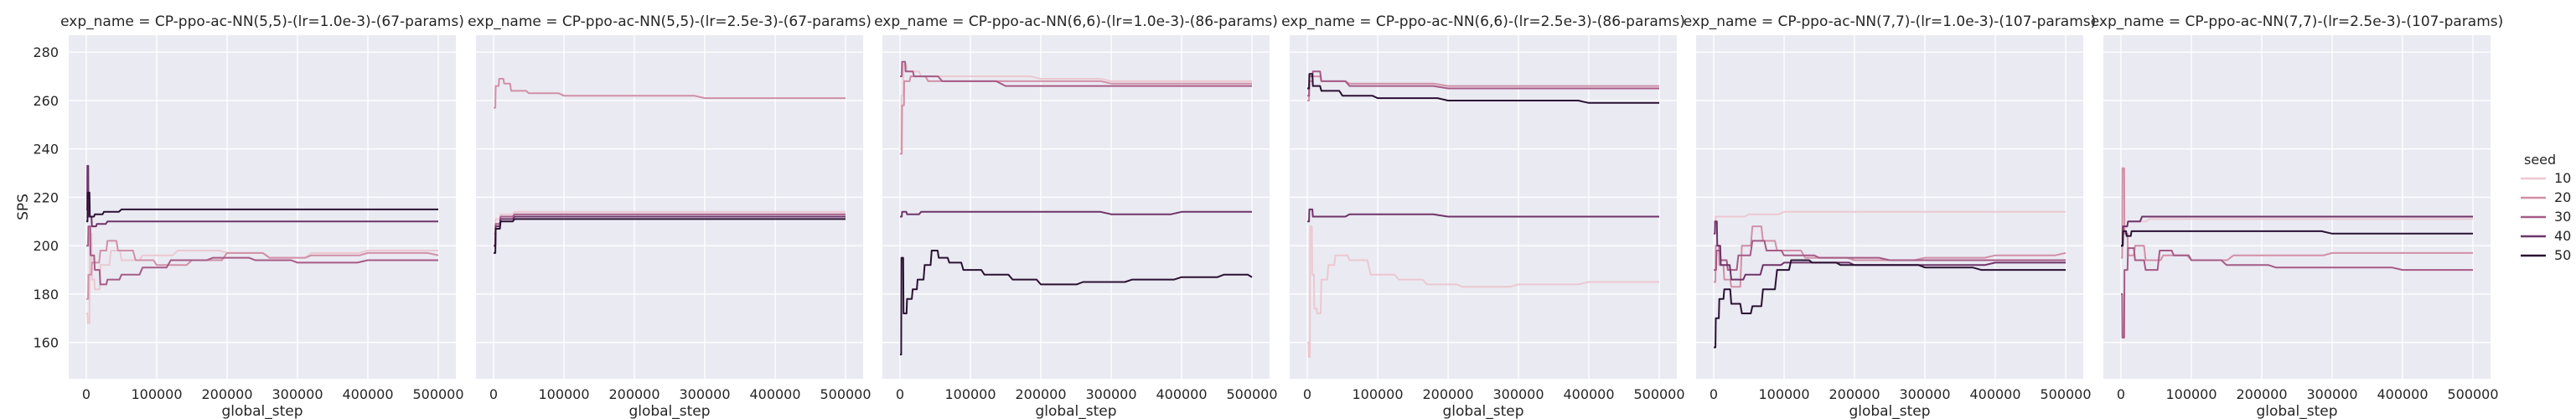  Describe the element at coordinates (46, 343) in the screenshot. I see `y-tick-label: 160` at that location.